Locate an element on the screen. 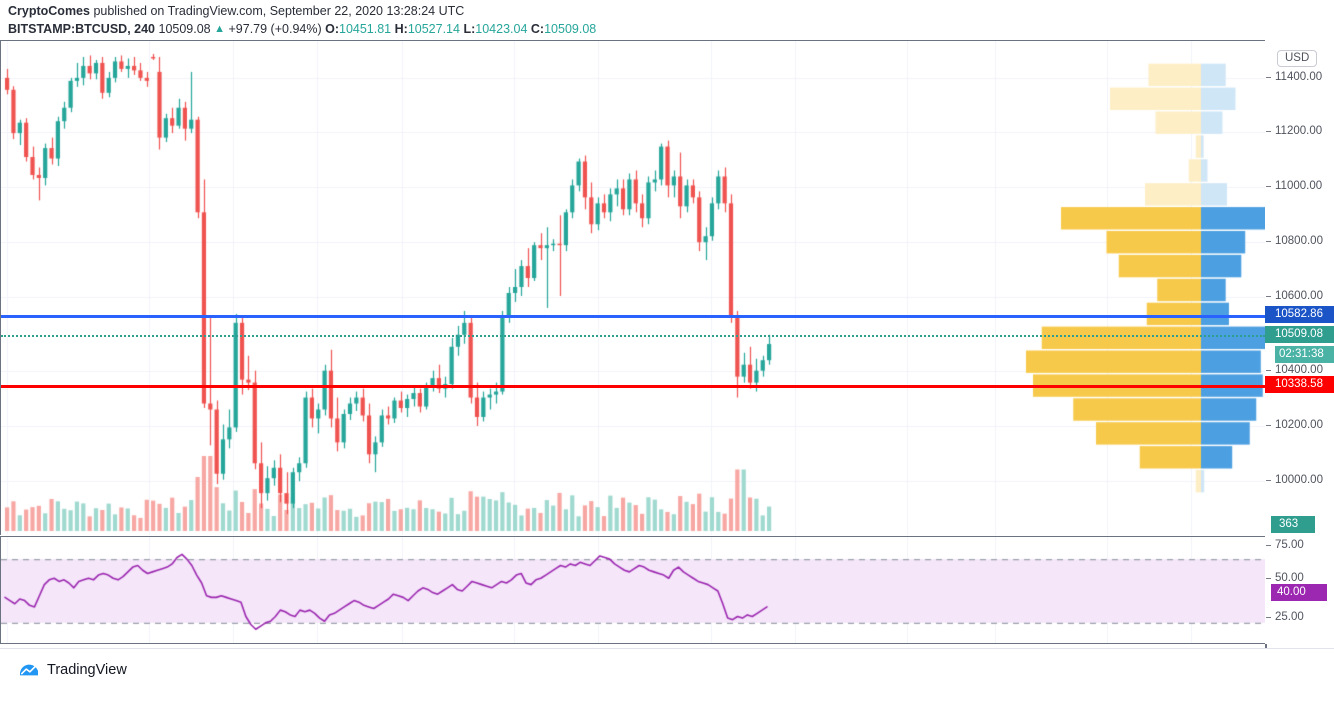  price-tick-label: 10800.00 is located at coordinates (1299, 241).